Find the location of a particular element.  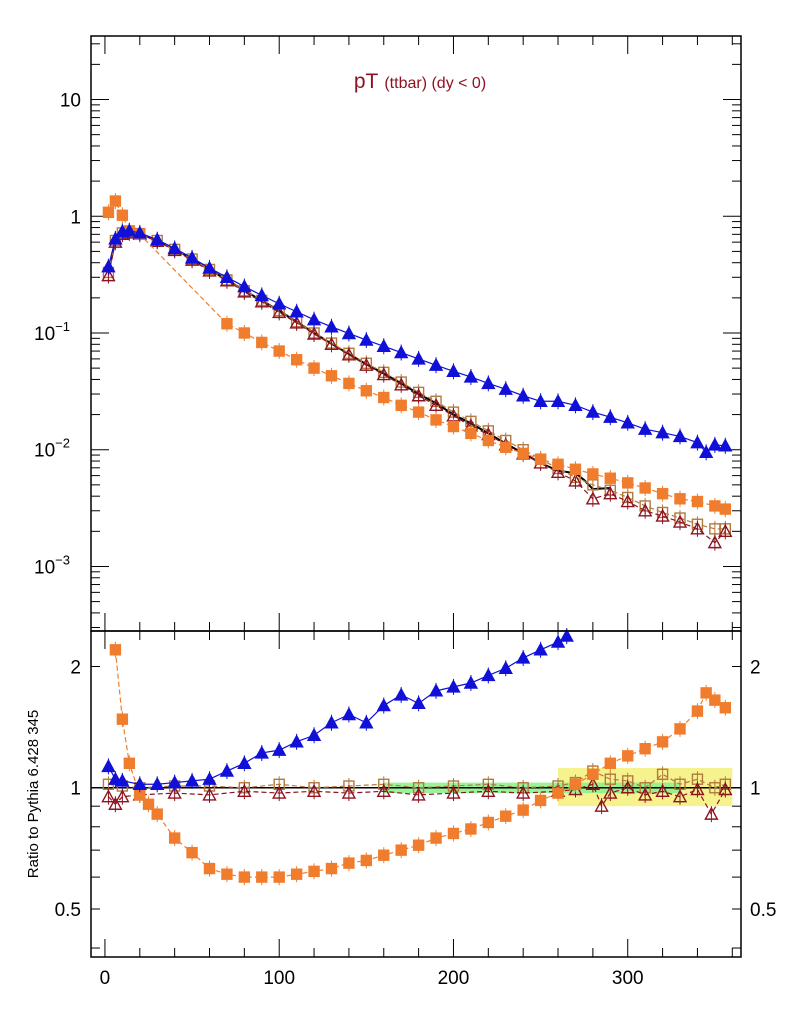

ratio-y-tick-label-right: 0.5 is located at coordinates (763, 910).